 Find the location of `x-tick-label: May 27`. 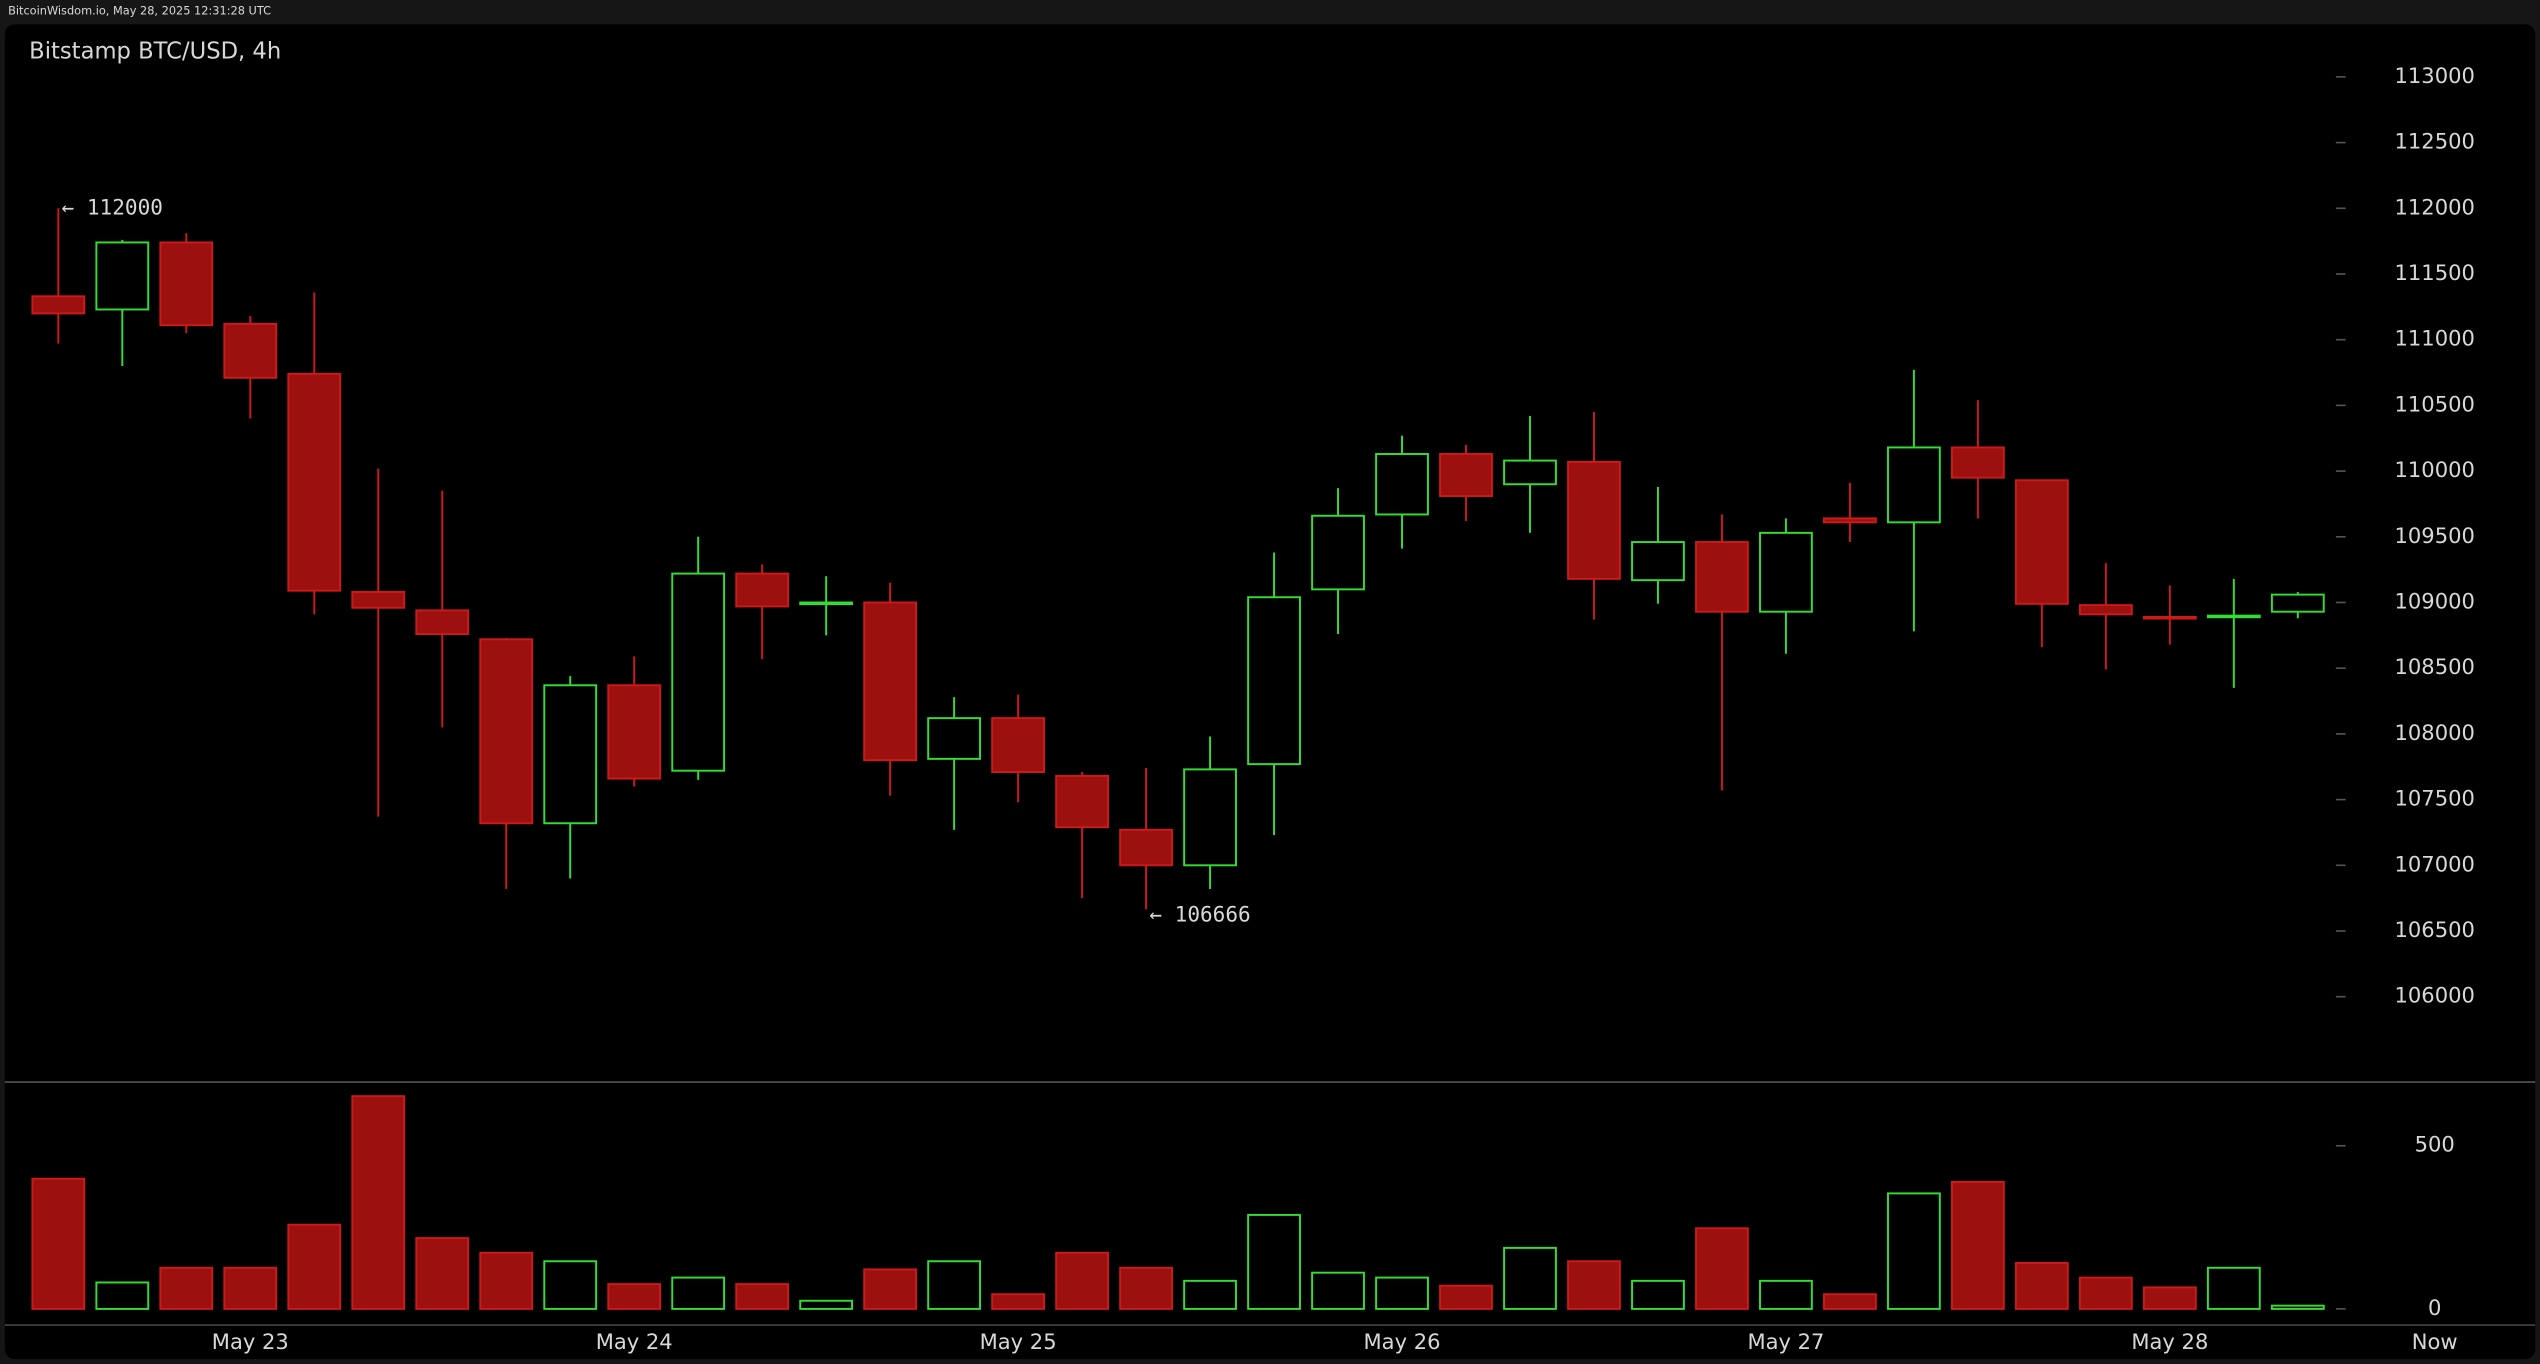

x-tick-label: May 27 is located at coordinates (1785, 1341).